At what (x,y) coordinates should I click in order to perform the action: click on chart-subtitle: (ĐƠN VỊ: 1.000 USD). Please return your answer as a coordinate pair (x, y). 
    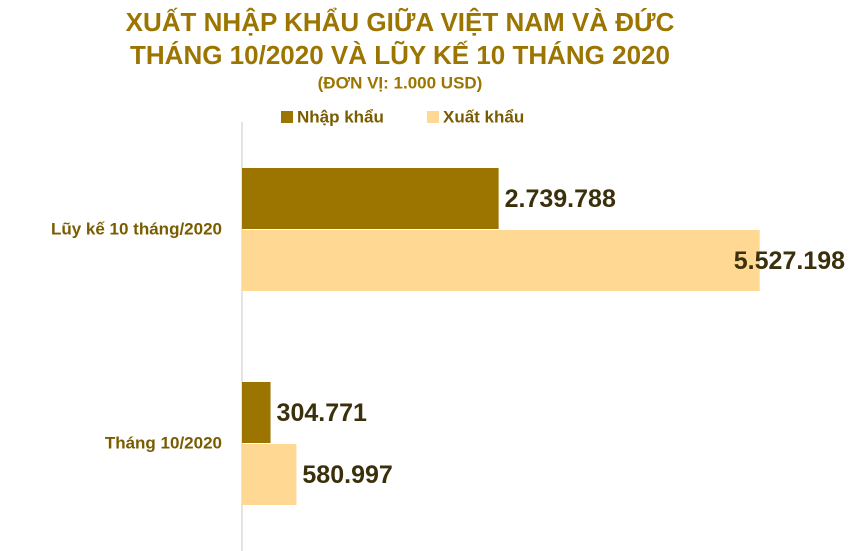
    Looking at the image, I should click on (400, 82).